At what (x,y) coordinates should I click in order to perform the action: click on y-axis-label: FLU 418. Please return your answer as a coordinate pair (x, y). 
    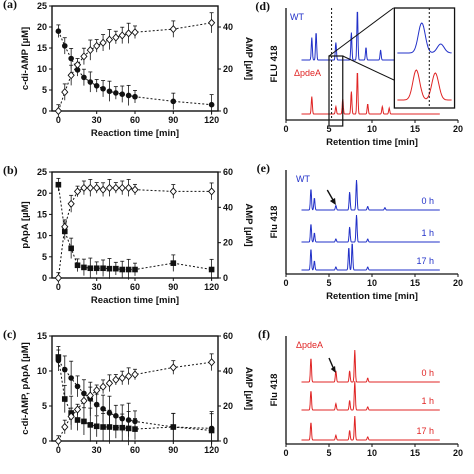
    Looking at the image, I should click on (274, 64).